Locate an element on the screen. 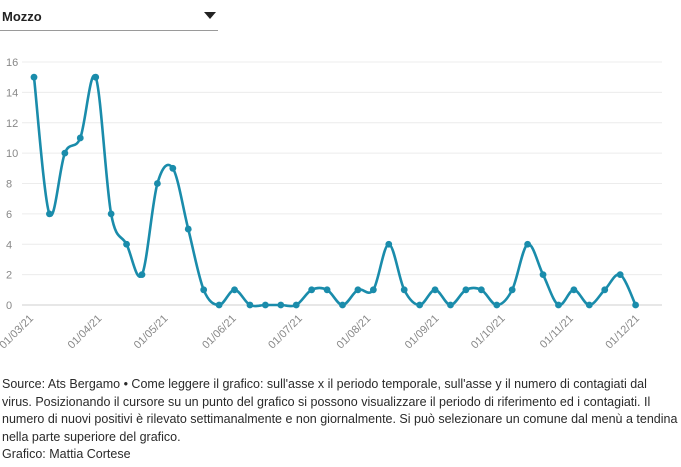 Image resolution: width=681 pixels, height=467 pixels. y-tick-label: 12 is located at coordinates (12, 124).